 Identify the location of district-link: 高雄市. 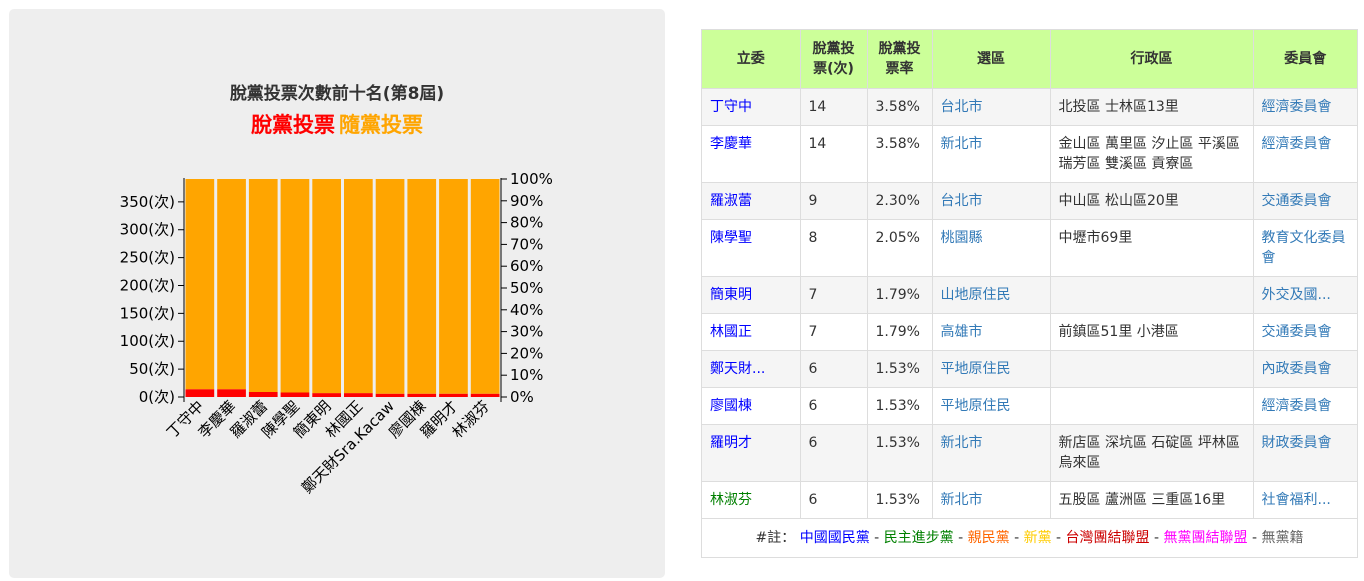
(961, 331).